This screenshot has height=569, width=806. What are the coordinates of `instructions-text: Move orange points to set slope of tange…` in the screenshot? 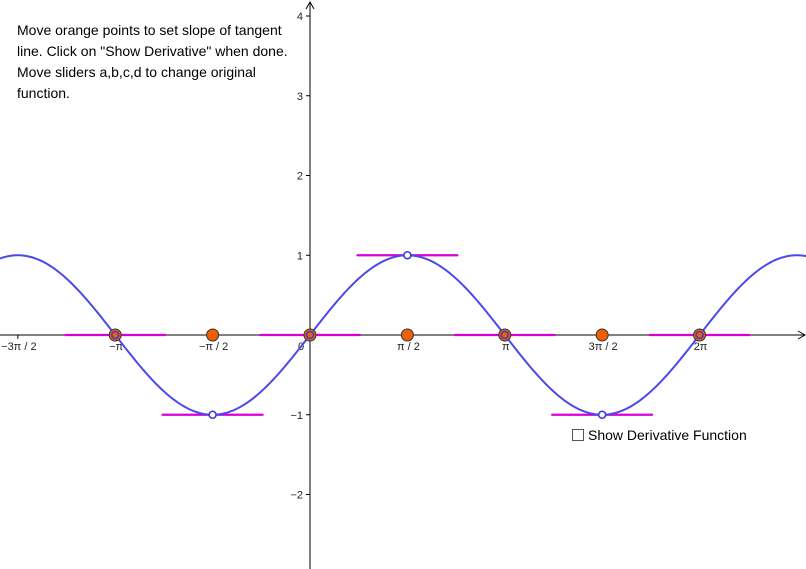 It's located at (162, 62).